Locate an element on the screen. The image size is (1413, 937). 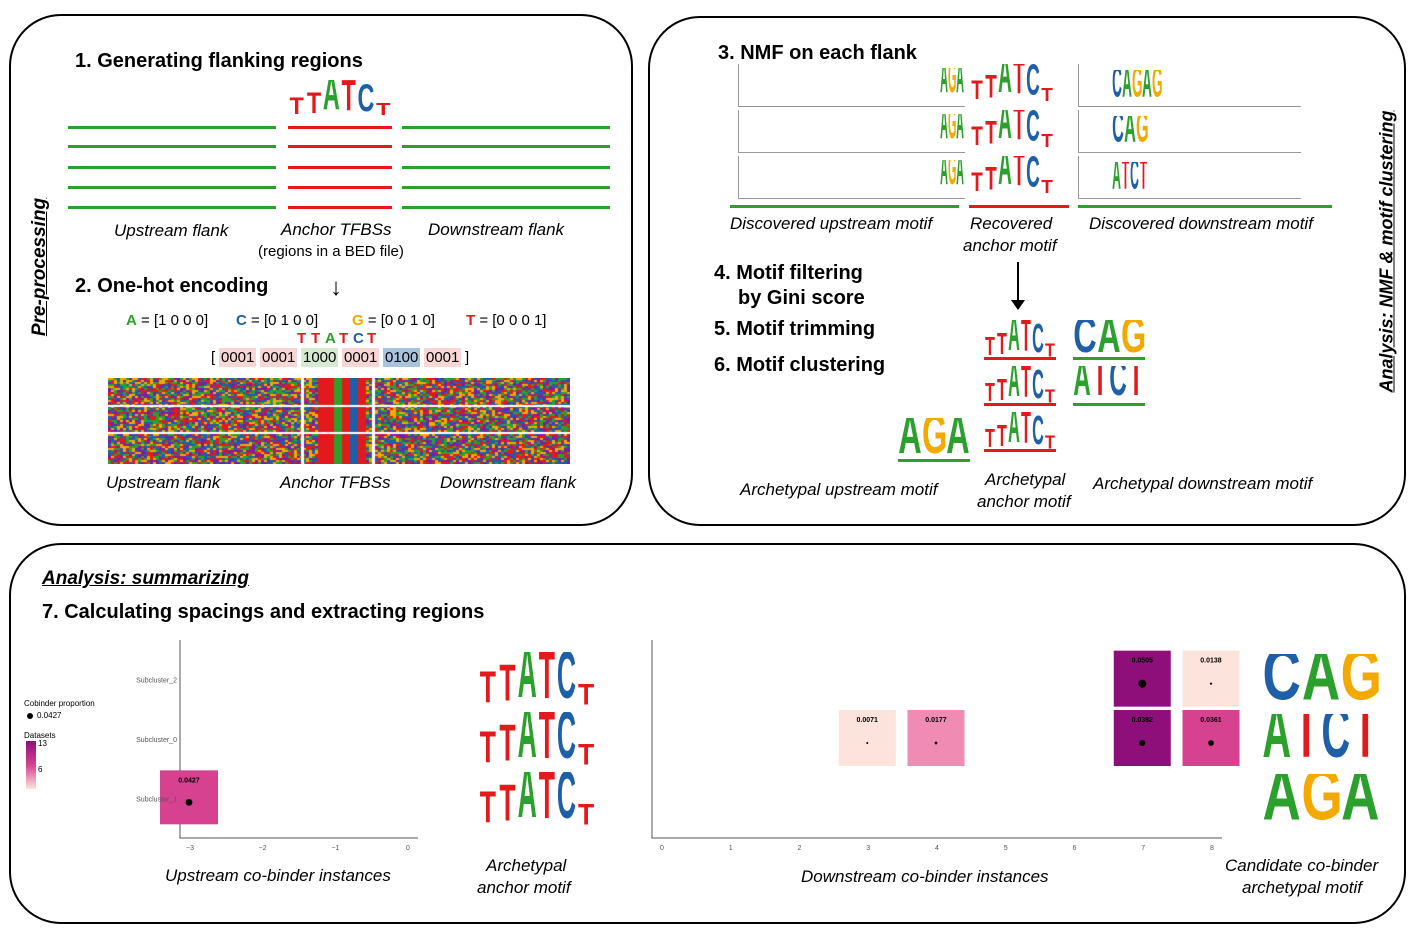
x-tick-label: 7 is located at coordinates (1143, 848).